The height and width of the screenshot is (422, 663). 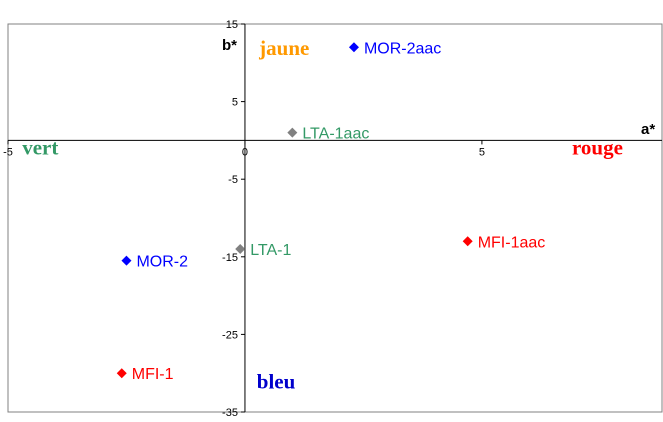 I want to click on region-label-rouge: rouge, so click(x=597, y=147).